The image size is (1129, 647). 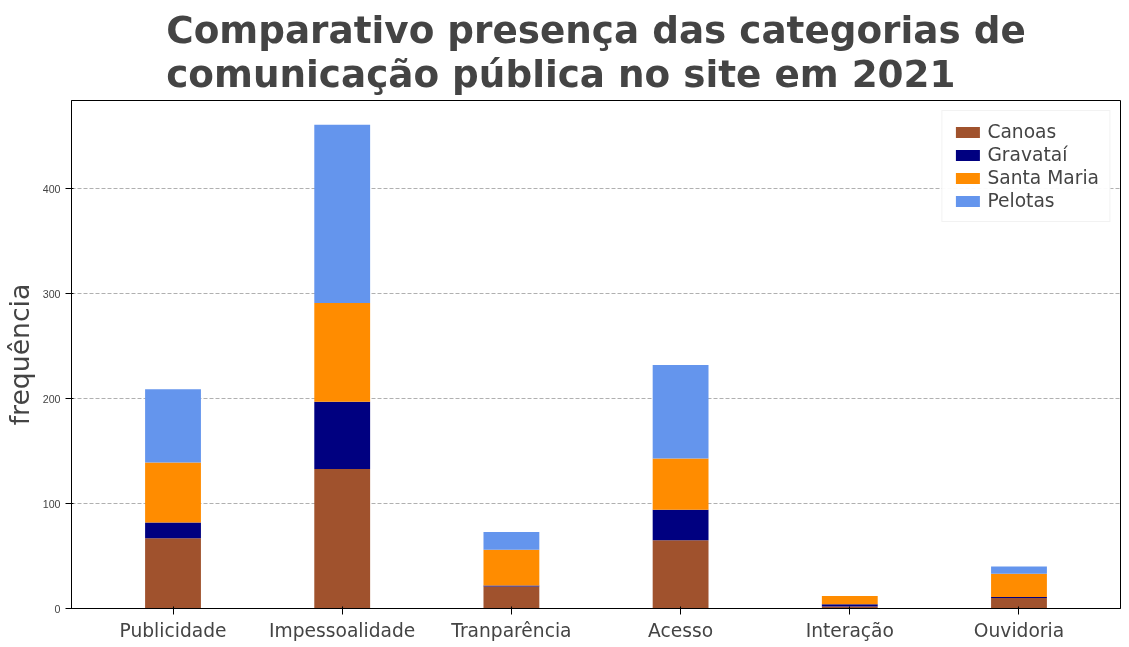 I want to click on x-tick-label: Interação, so click(x=849, y=630).